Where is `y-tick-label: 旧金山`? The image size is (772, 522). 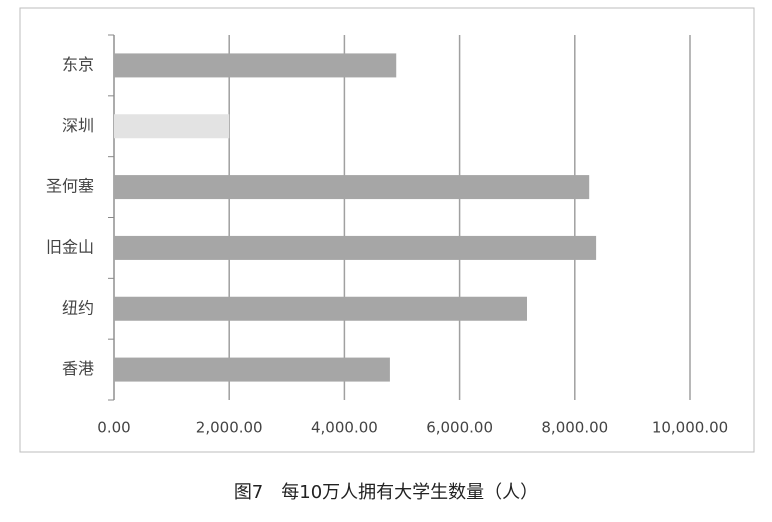 y-tick-label: 旧金山 is located at coordinates (70, 246).